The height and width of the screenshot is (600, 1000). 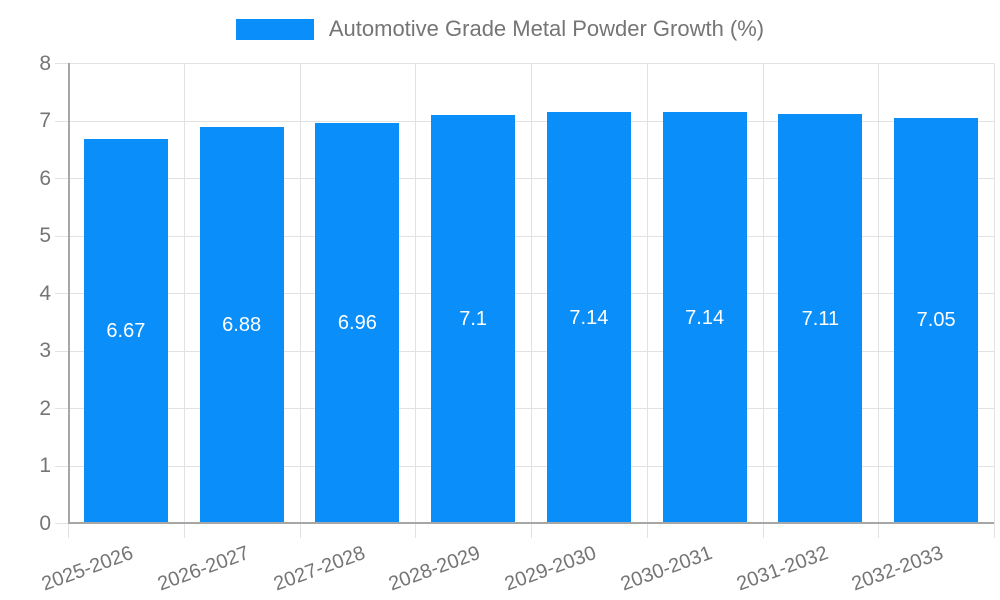 What do you see at coordinates (45, 178) in the screenshot?
I see `y-tick-label: 6` at bounding box center [45, 178].